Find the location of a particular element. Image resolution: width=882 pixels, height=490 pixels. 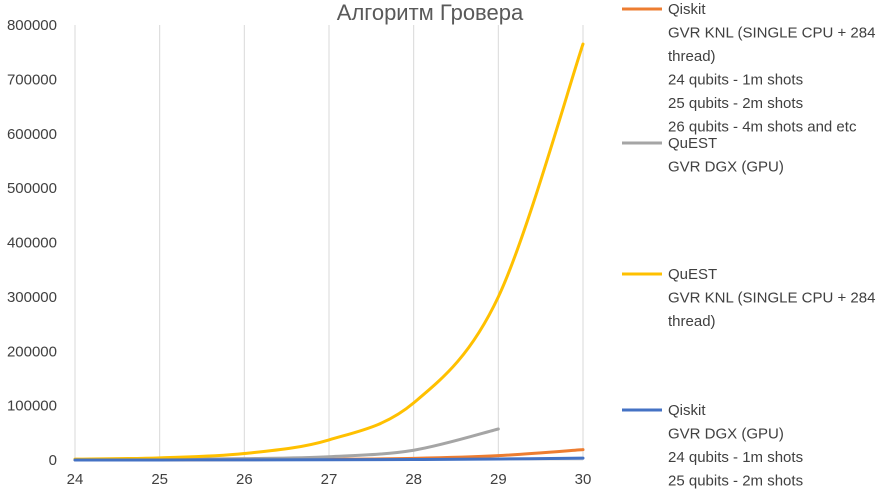

x-tick-label: 30 is located at coordinates (583, 479).